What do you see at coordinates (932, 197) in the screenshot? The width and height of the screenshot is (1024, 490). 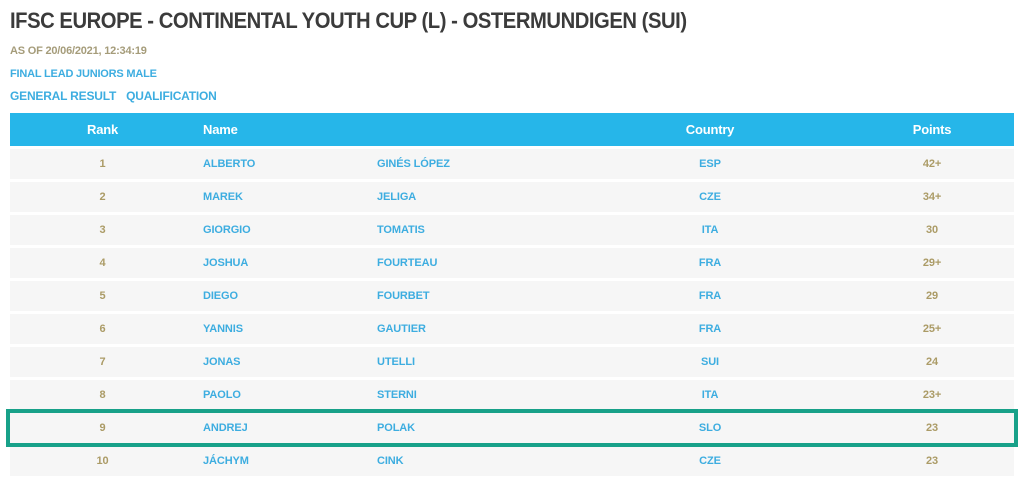 I see `points-cell: 34+` at bounding box center [932, 197].